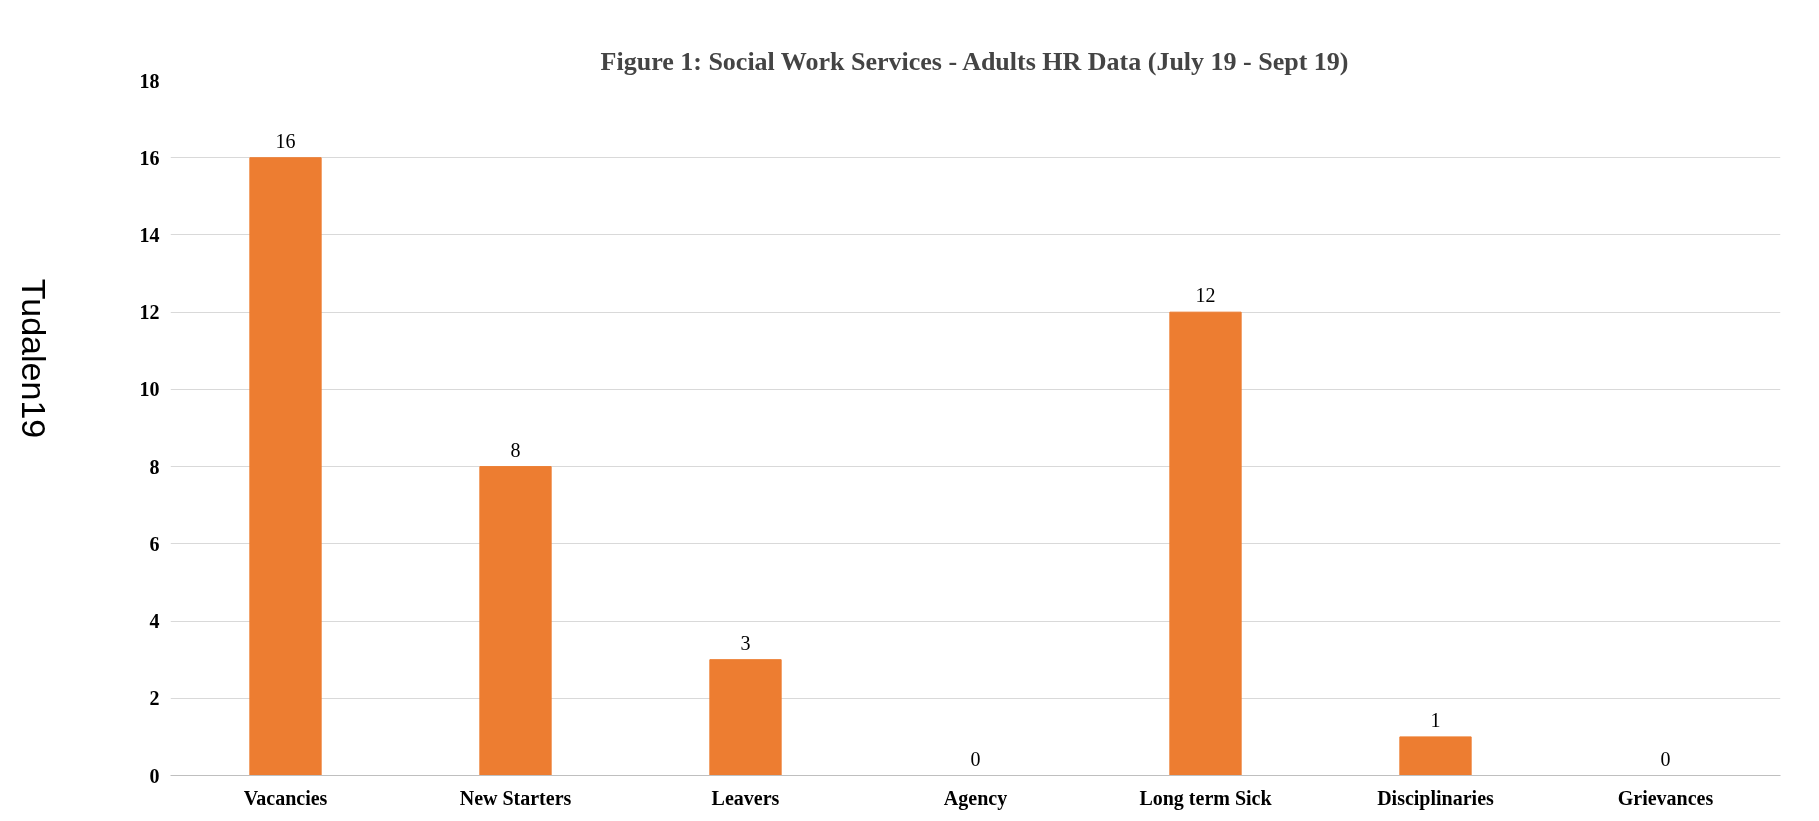 The width and height of the screenshot is (1819, 821). Describe the element at coordinates (745, 797) in the screenshot. I see `x-tick-label: Leavers` at that location.